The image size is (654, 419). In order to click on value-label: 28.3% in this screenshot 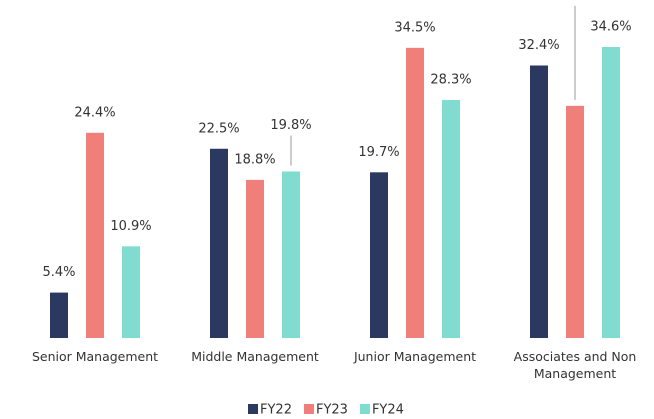, I will do `click(450, 79)`.